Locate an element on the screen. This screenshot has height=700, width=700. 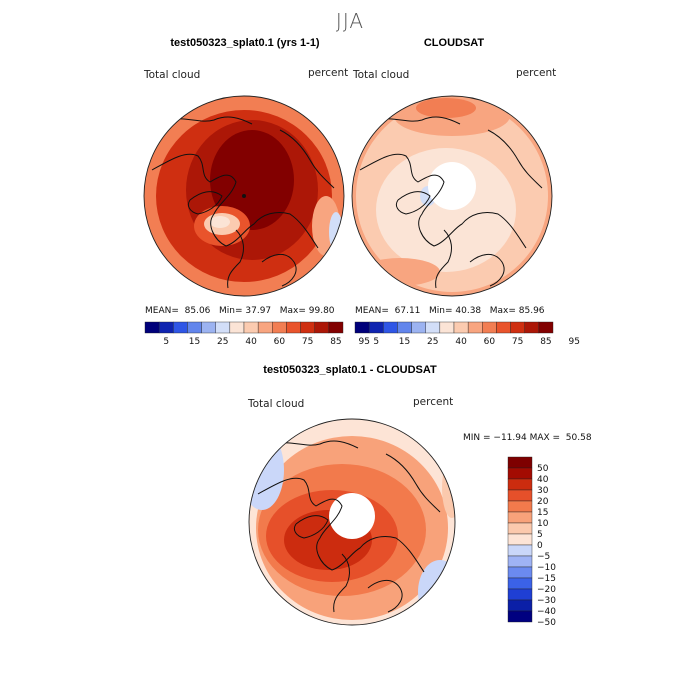
panel1-colorbar-tick: 95 is located at coordinates (363, 342).